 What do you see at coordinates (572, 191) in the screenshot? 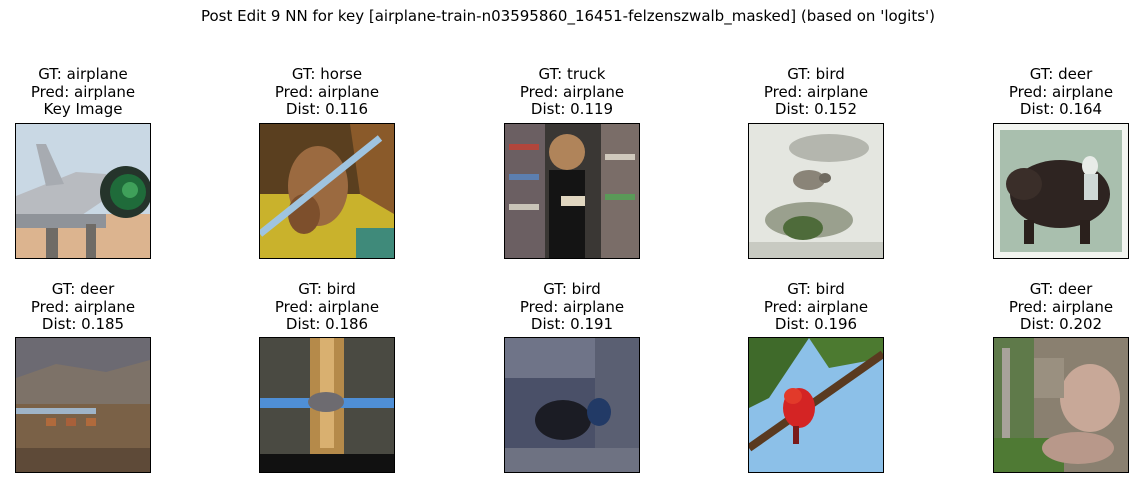
I see `child-bookshelf-icon` at bounding box center [572, 191].